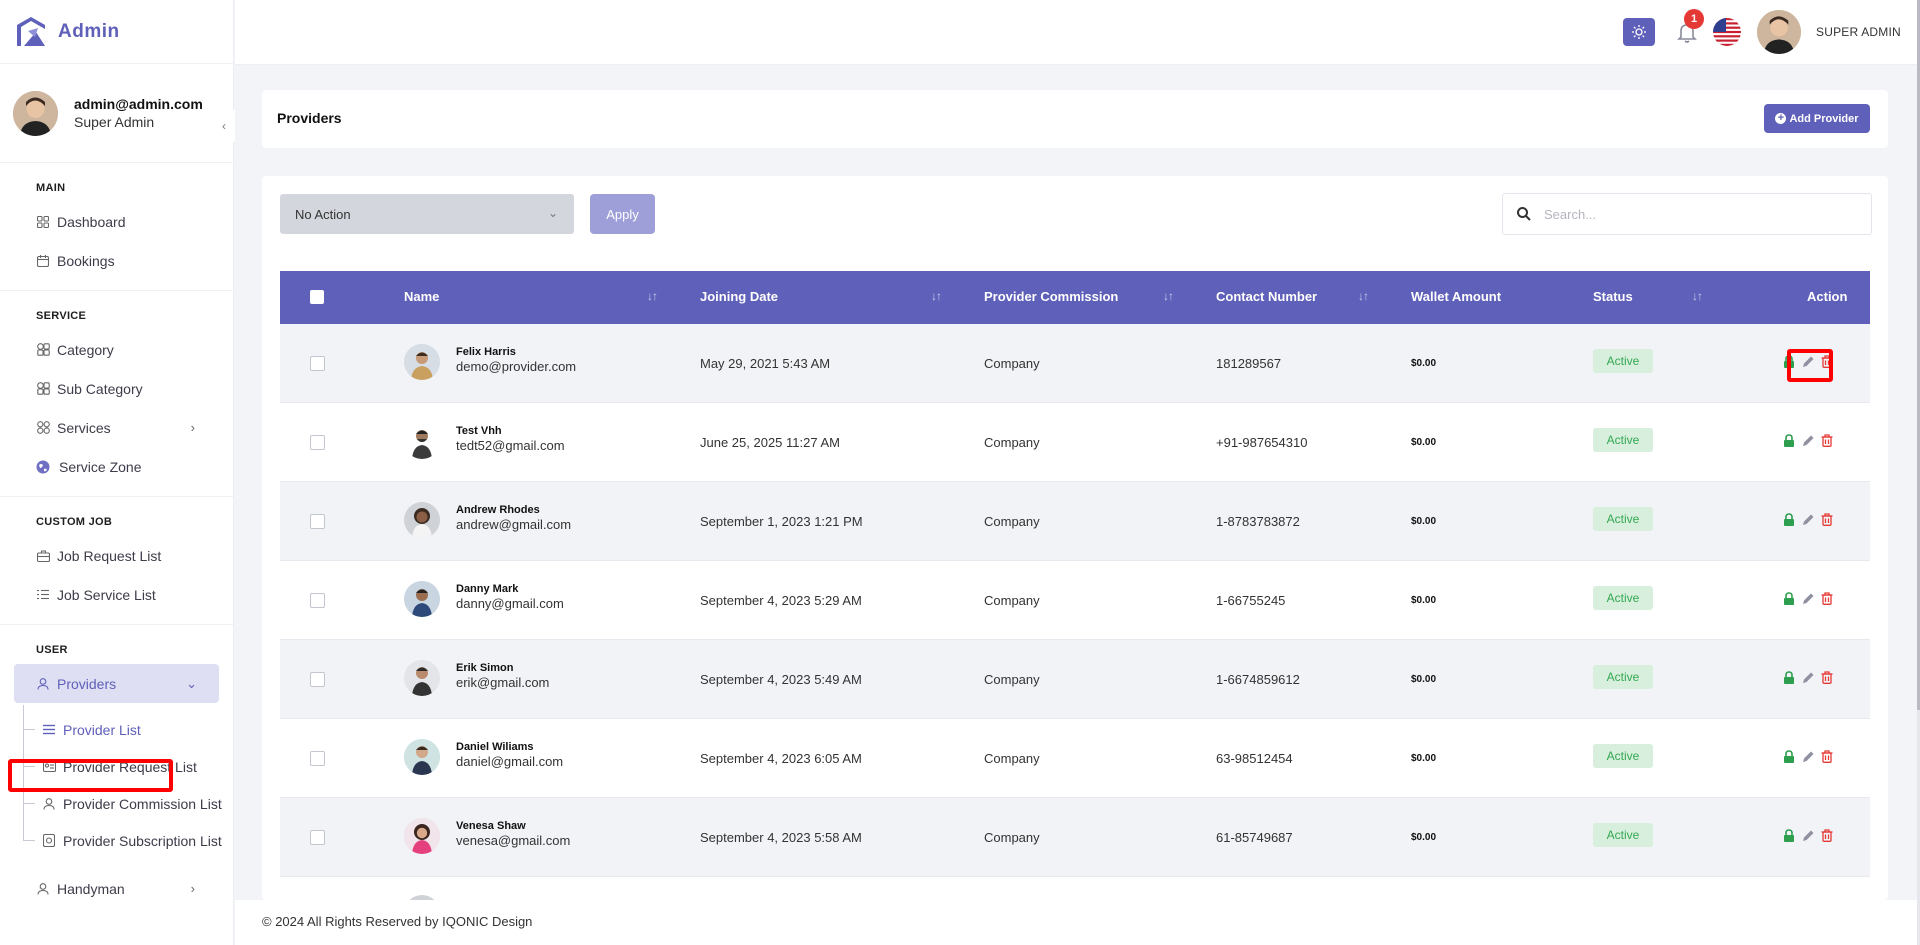 Image resolution: width=1920 pixels, height=945 pixels. What do you see at coordinates (116, 888) in the screenshot?
I see `sidebar-item-handyman: Handyman ›` at bounding box center [116, 888].